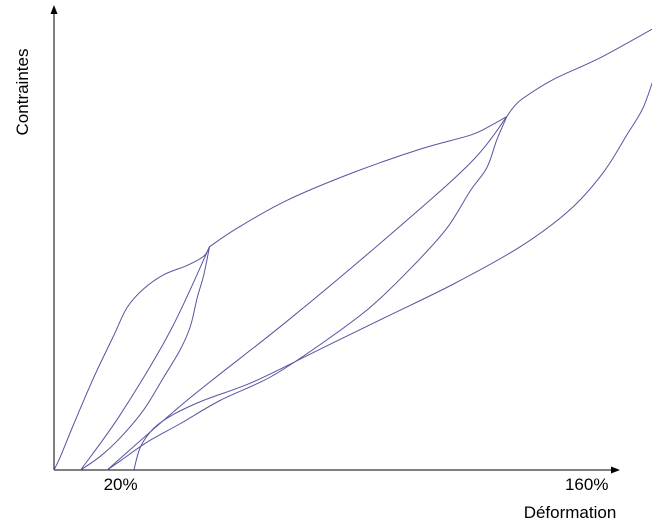 Image resolution: width=652 pixels, height=523 pixels. Describe the element at coordinates (570, 512) in the screenshot. I see `x-axis-label: Déformation` at that location.